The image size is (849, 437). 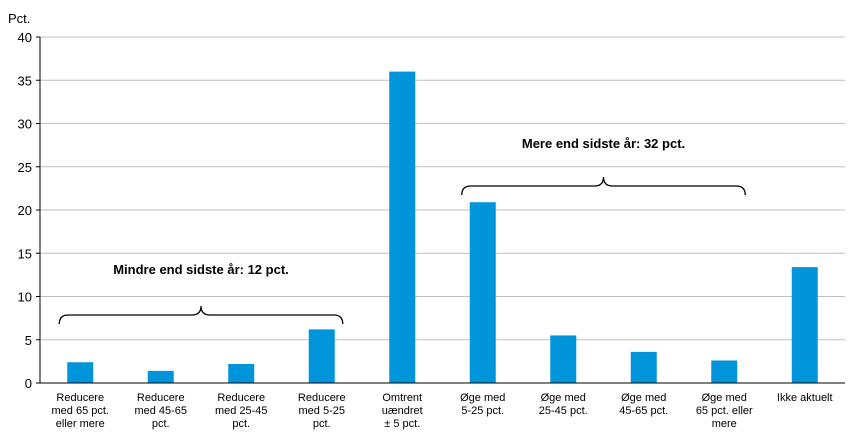 What do you see at coordinates (19, 18) in the screenshot?
I see `y-axis-unit-label: Pct.` at bounding box center [19, 18].